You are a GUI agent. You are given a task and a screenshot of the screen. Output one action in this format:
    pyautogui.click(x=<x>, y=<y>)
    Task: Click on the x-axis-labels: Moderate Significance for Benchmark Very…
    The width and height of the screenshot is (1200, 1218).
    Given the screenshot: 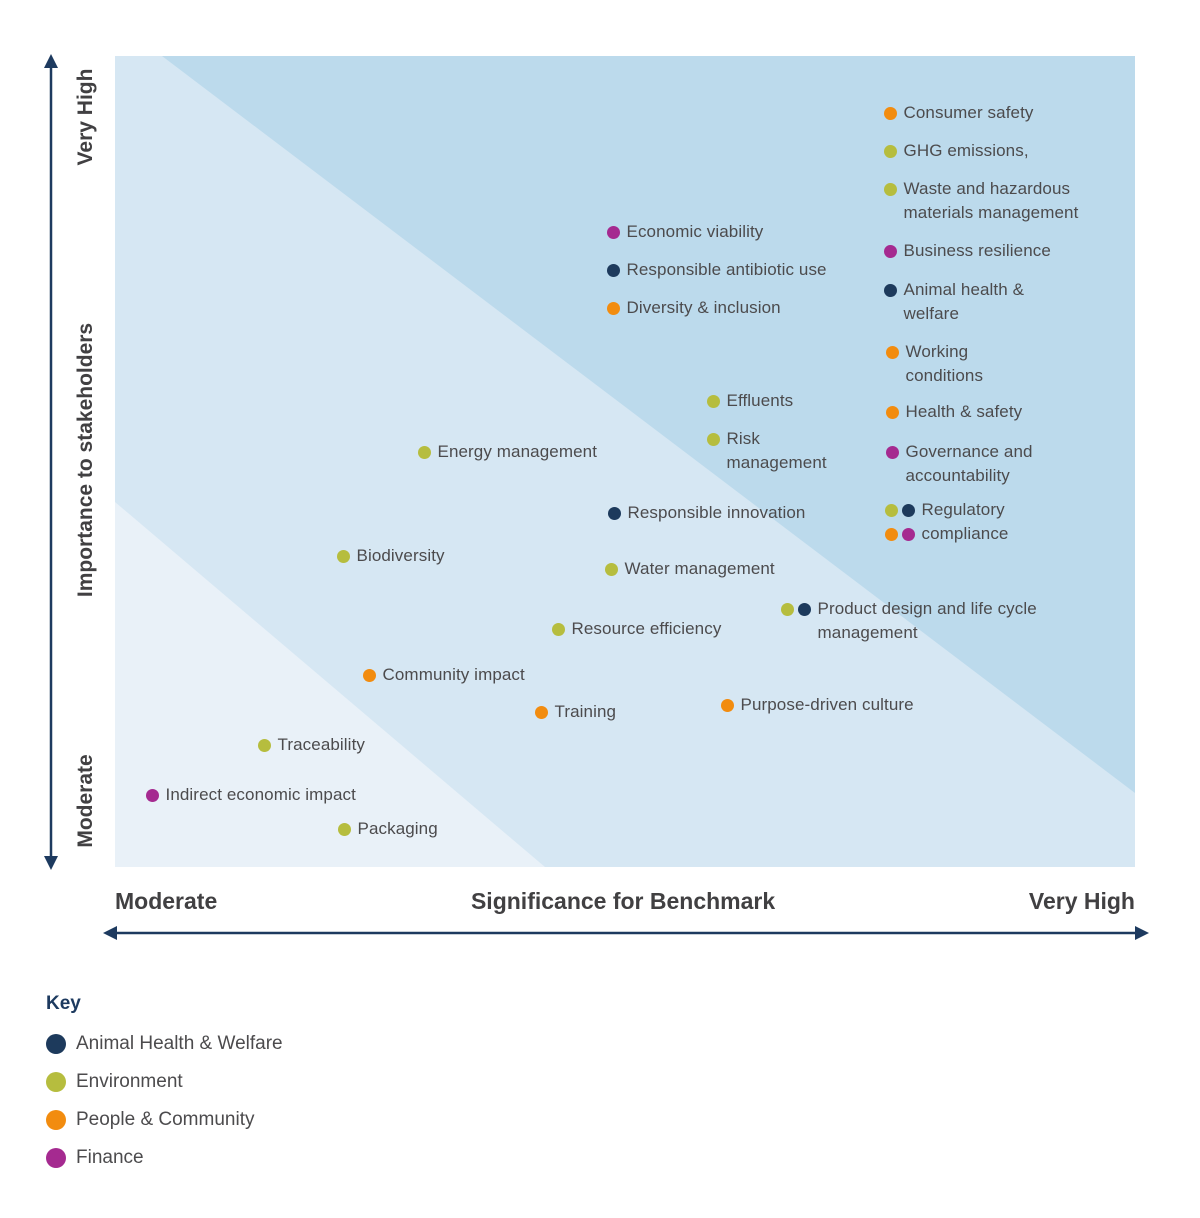 What is the action you would take?
    pyautogui.click(x=625, y=901)
    